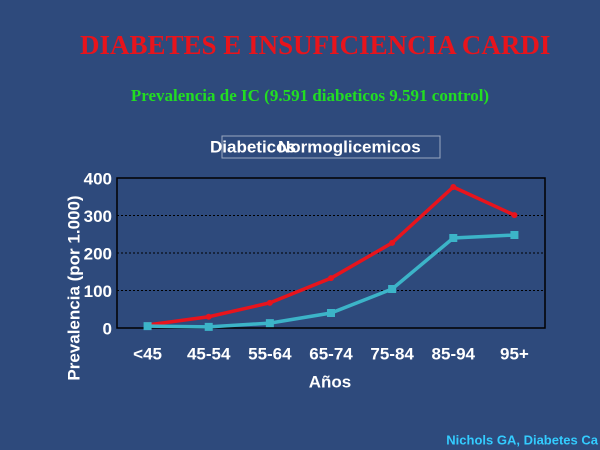  Describe the element at coordinates (209, 353) in the screenshot. I see `x-tick-label: 45-54` at that location.